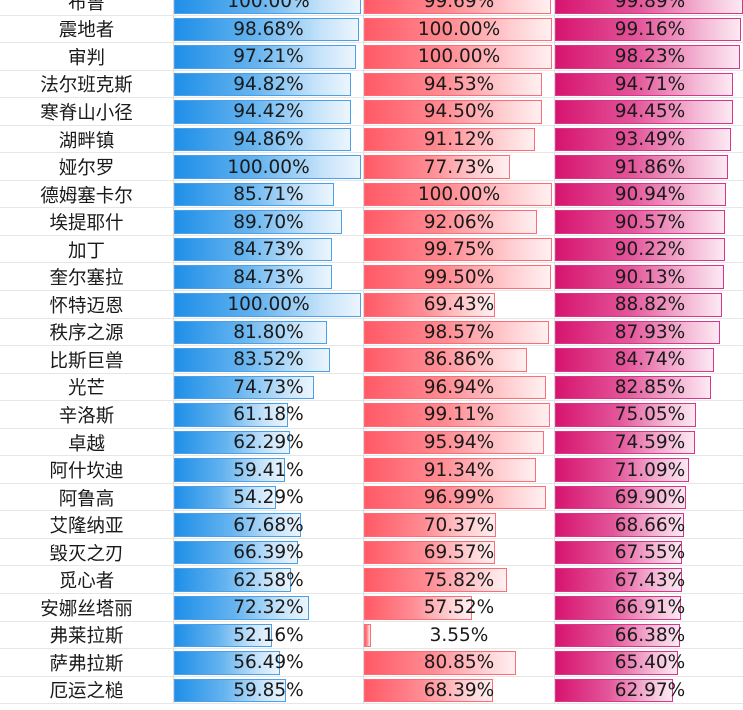 The width and height of the screenshot is (743, 710). Describe the element at coordinates (268, 388) in the screenshot. I see `blue-percentage-cell: 74.73%` at that location.